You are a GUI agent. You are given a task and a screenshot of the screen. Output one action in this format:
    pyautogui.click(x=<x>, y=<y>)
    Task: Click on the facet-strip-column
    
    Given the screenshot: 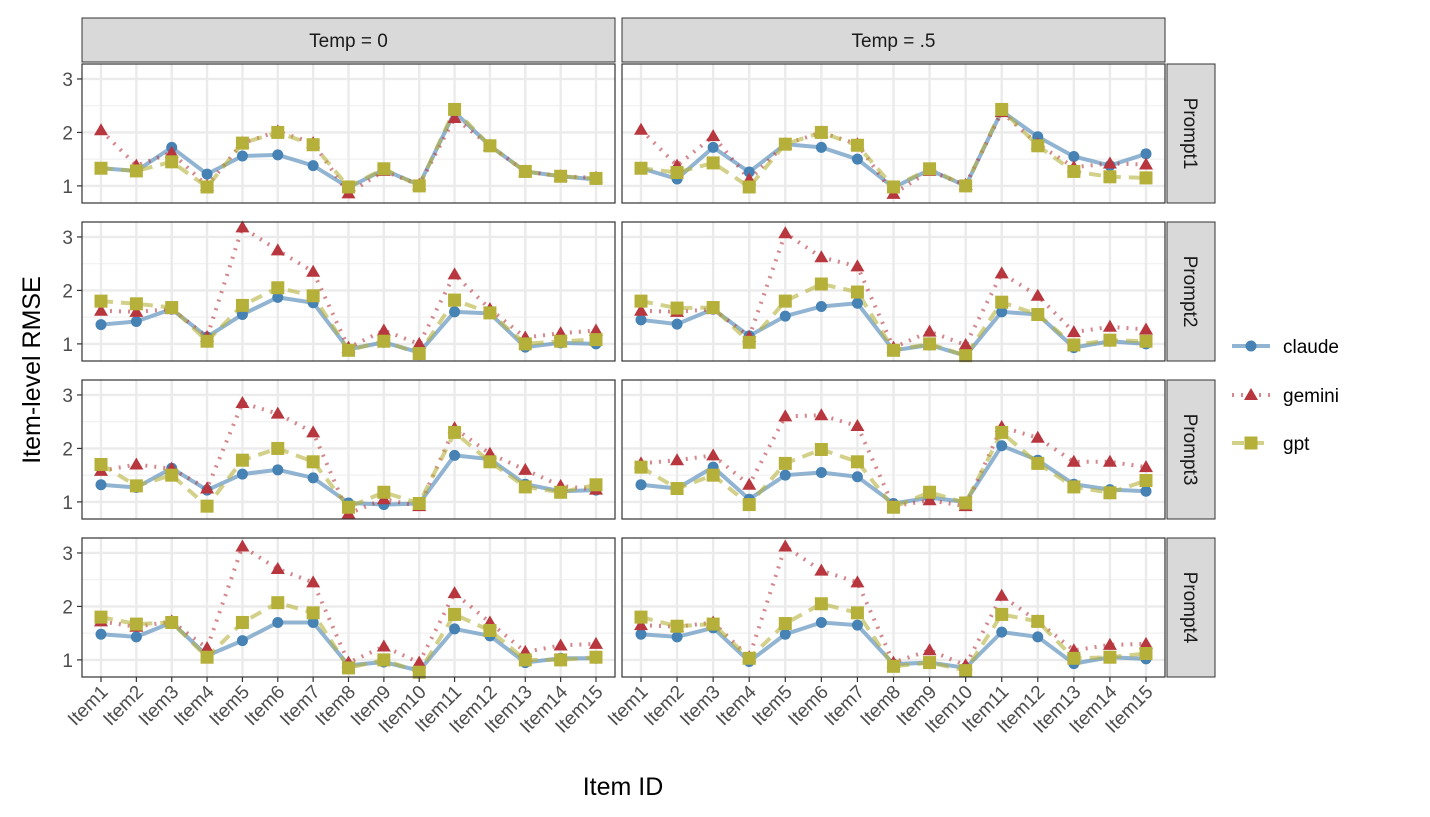 What is the action you would take?
    pyautogui.click(x=348, y=40)
    